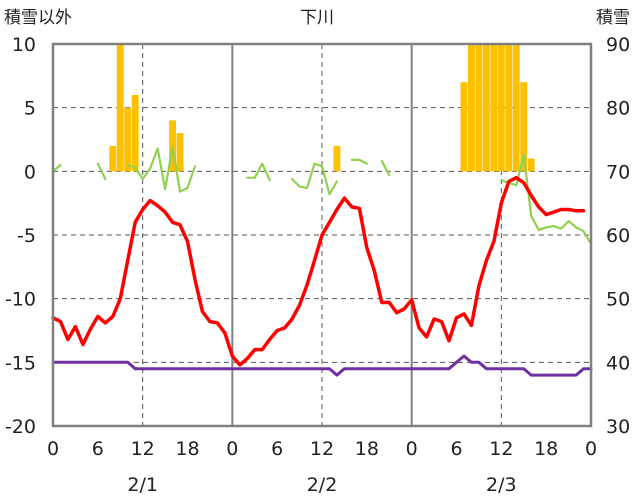 Image resolution: width=636 pixels, height=501 pixels. Describe the element at coordinates (20, 427) in the screenshot. I see `y-tick-left: -20` at that location.